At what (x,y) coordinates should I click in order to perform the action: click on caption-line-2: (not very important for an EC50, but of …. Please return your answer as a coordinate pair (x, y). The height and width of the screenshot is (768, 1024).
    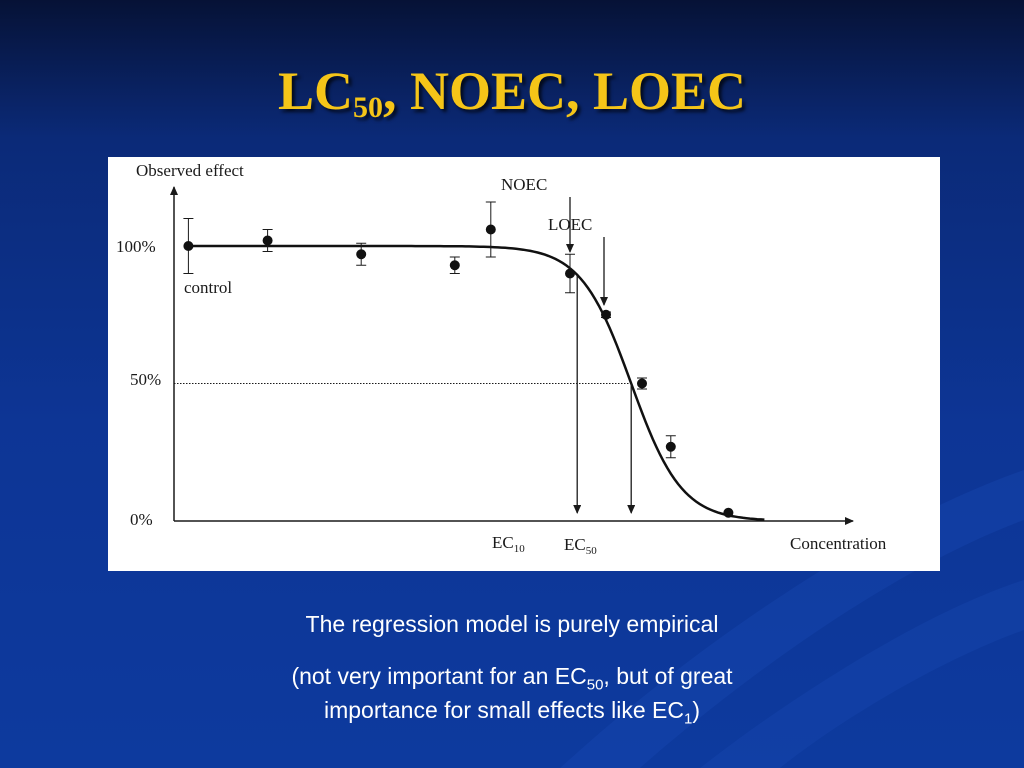
    Looking at the image, I should click on (512, 678).